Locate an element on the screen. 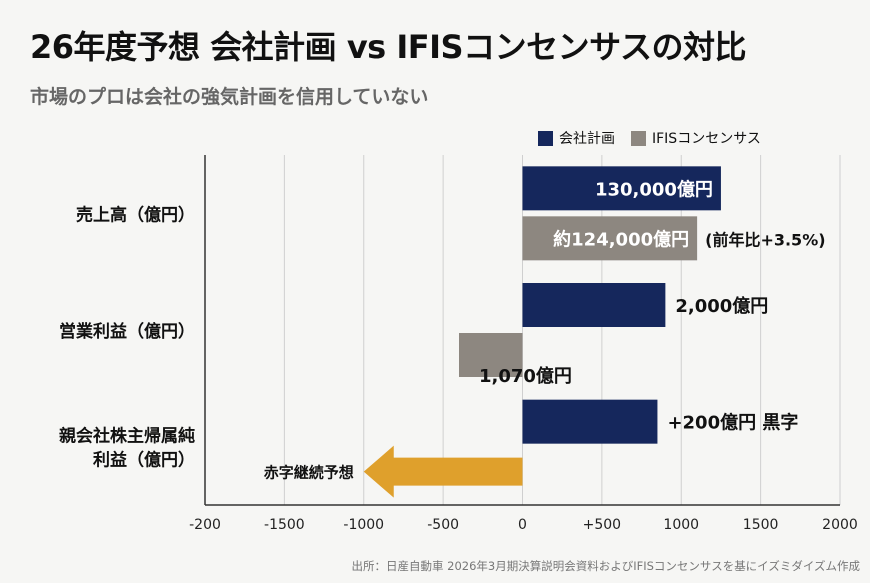 Image resolution: width=870 pixels, height=583 pixels. chart-legend: 会社計画 IFISコンセンサス is located at coordinates (654, 138).